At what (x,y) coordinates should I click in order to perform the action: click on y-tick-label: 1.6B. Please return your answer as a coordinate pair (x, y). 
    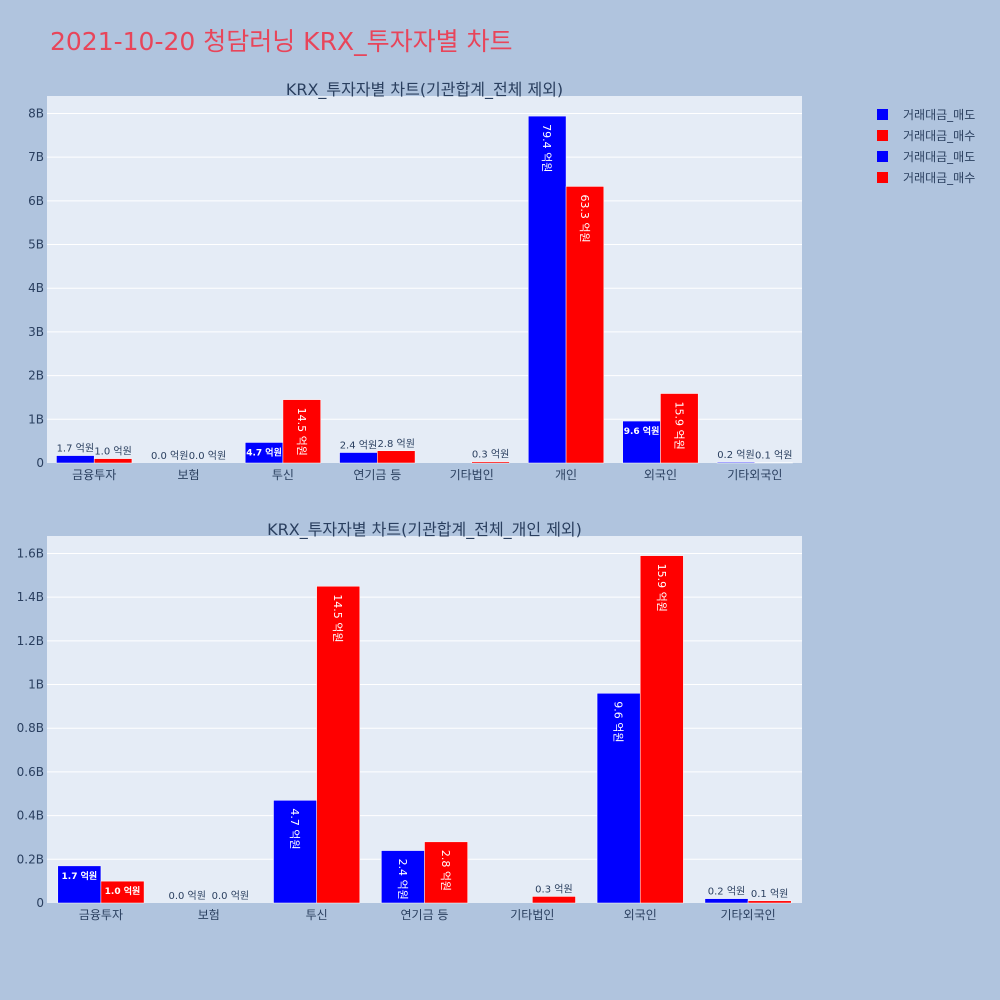
    Looking at the image, I should click on (30, 553).